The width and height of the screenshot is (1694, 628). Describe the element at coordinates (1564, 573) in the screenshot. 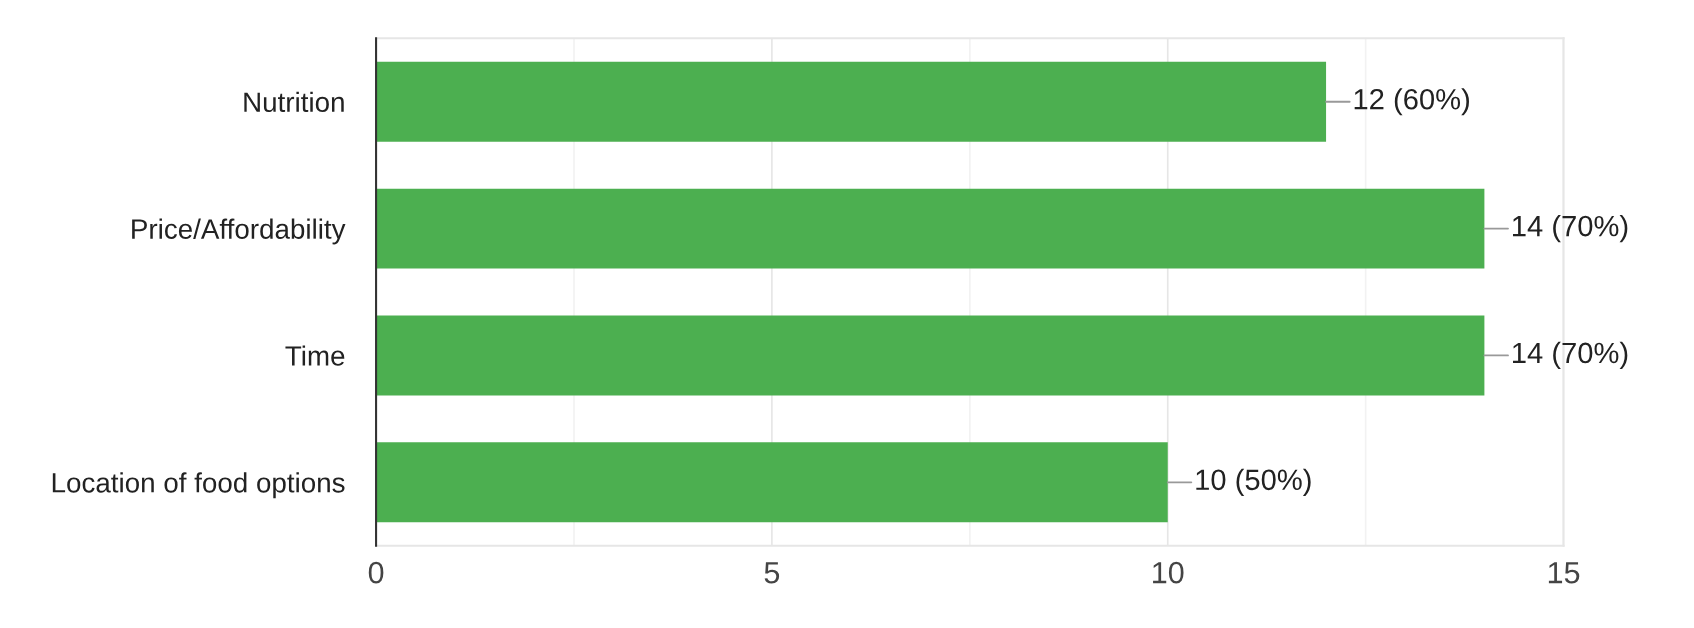

I see `x-tick-label: 15` at that location.